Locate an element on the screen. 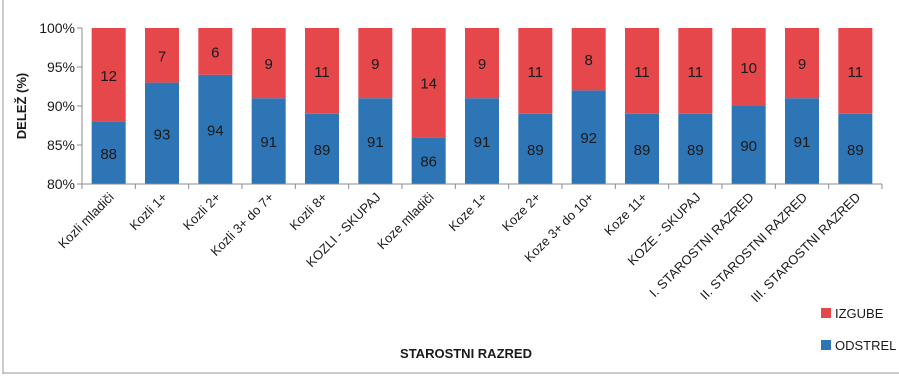  x-tick-label: Koze 11+ is located at coordinates (625, 214).